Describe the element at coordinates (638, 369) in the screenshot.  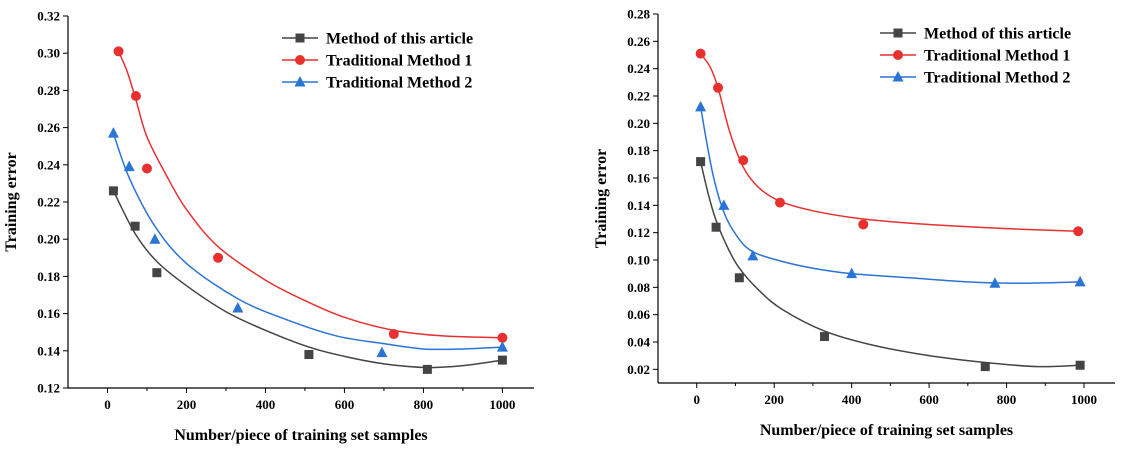
I see `right-y-tick-label: 0.02` at that location.